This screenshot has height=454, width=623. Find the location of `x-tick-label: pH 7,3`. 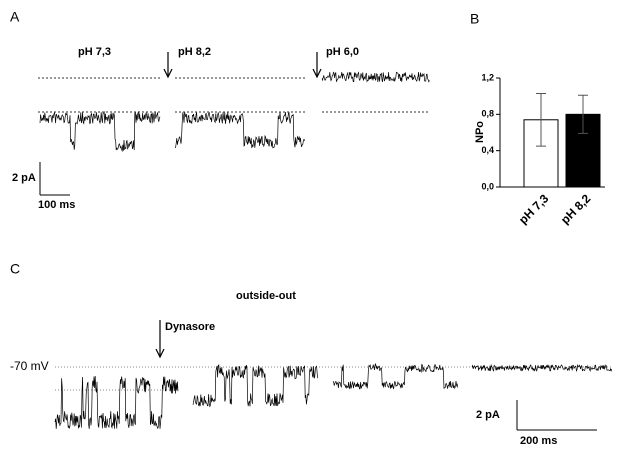

x-tick-label: pH 7,3 is located at coordinates (534, 209).